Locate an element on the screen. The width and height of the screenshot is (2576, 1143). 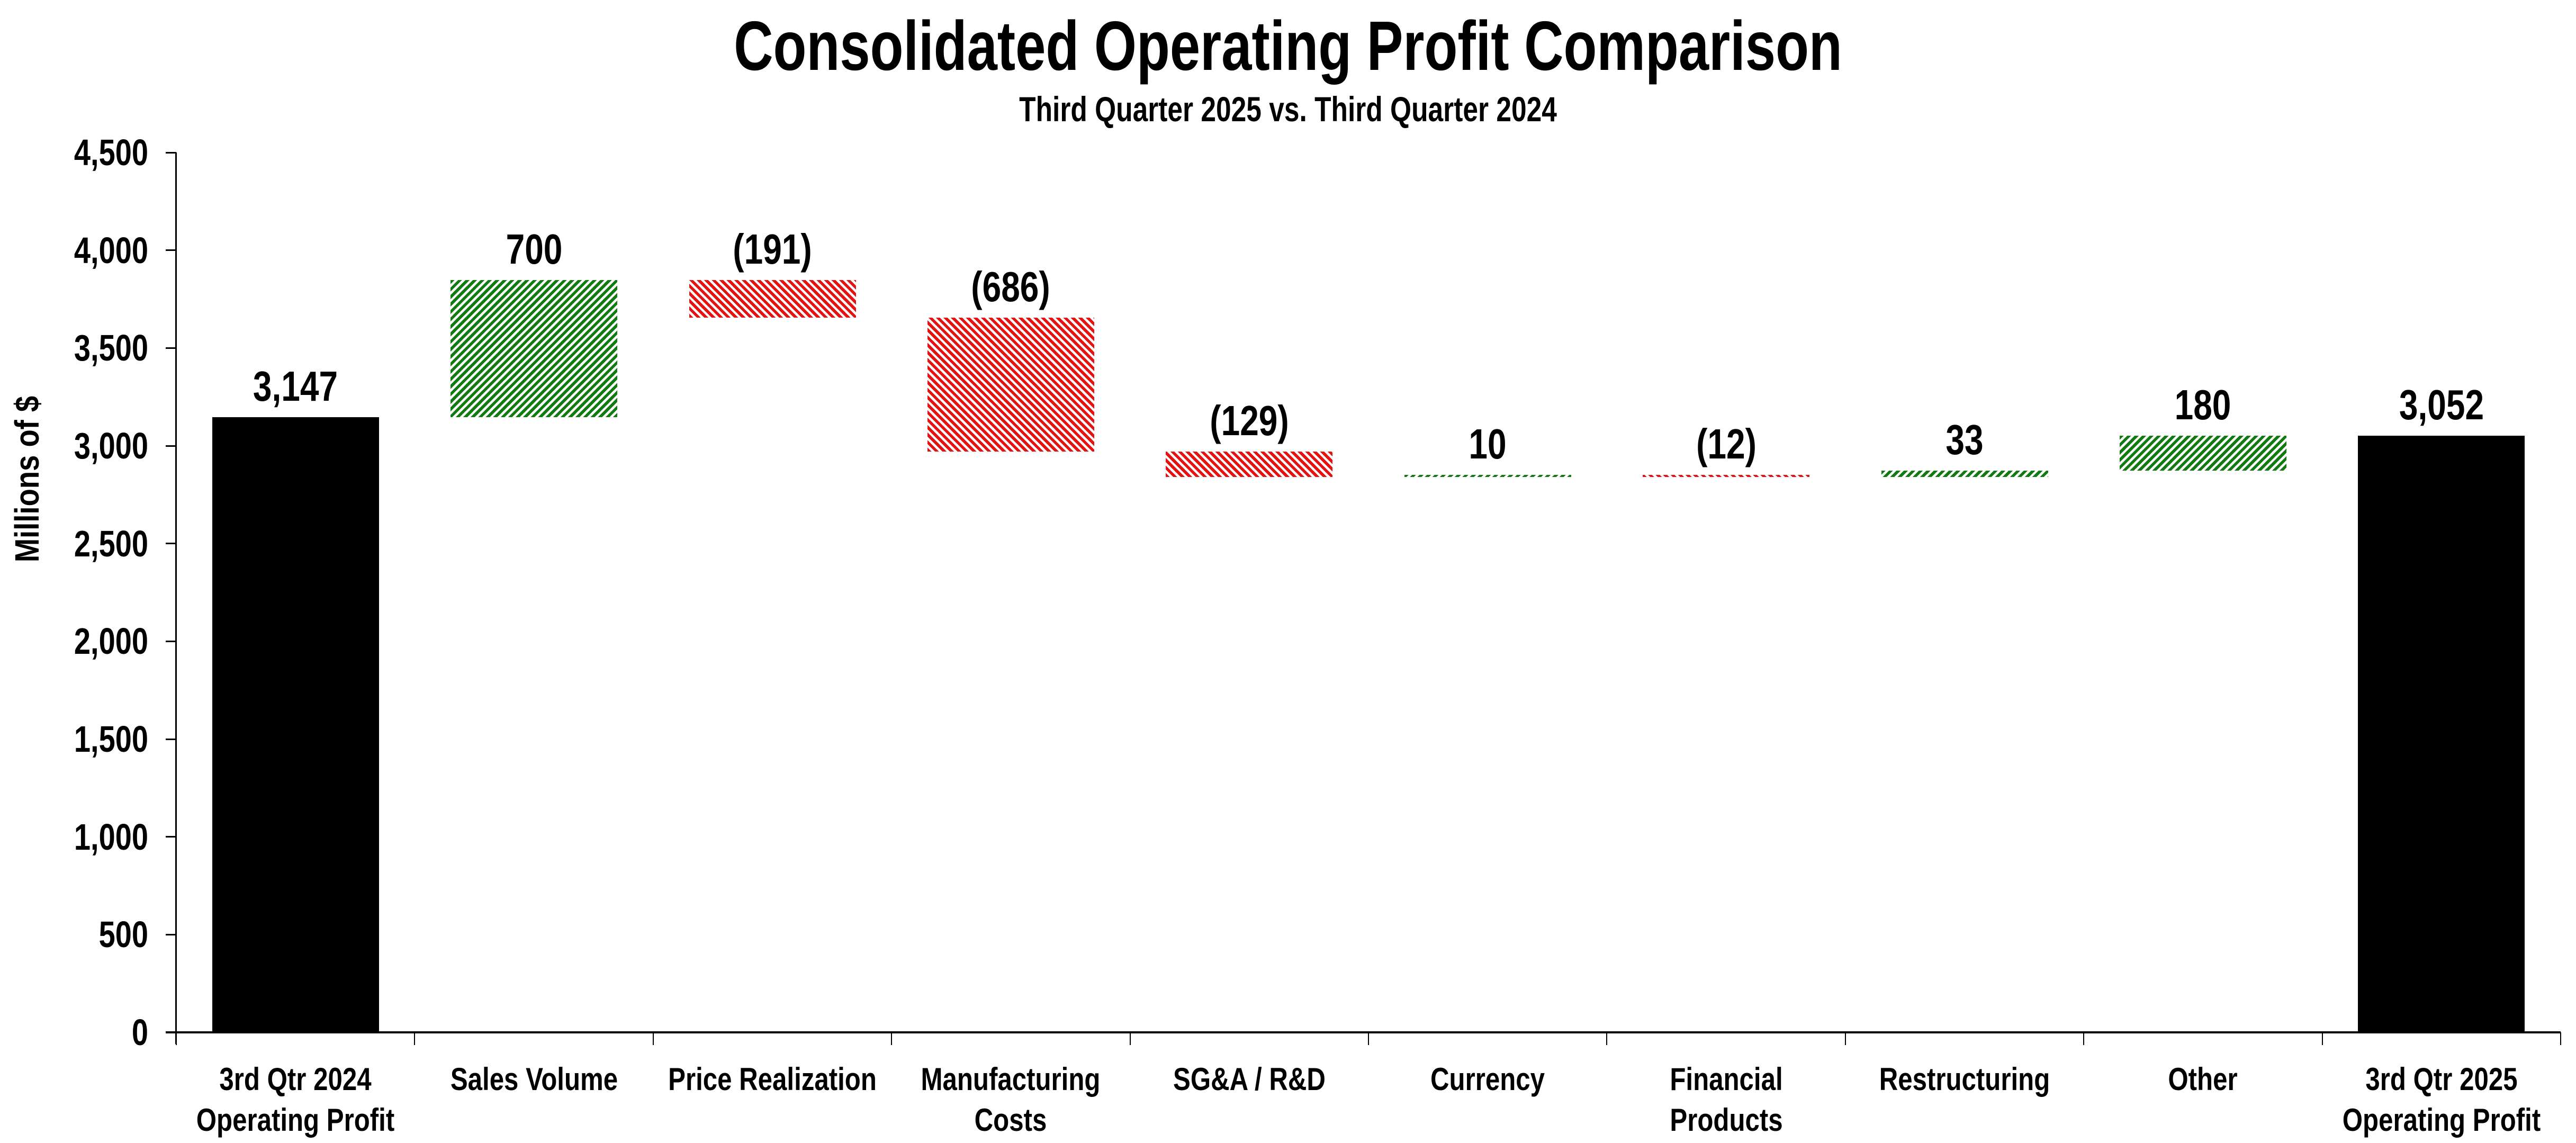
x-axis-category-label-line: Other is located at coordinates (2203, 1079).